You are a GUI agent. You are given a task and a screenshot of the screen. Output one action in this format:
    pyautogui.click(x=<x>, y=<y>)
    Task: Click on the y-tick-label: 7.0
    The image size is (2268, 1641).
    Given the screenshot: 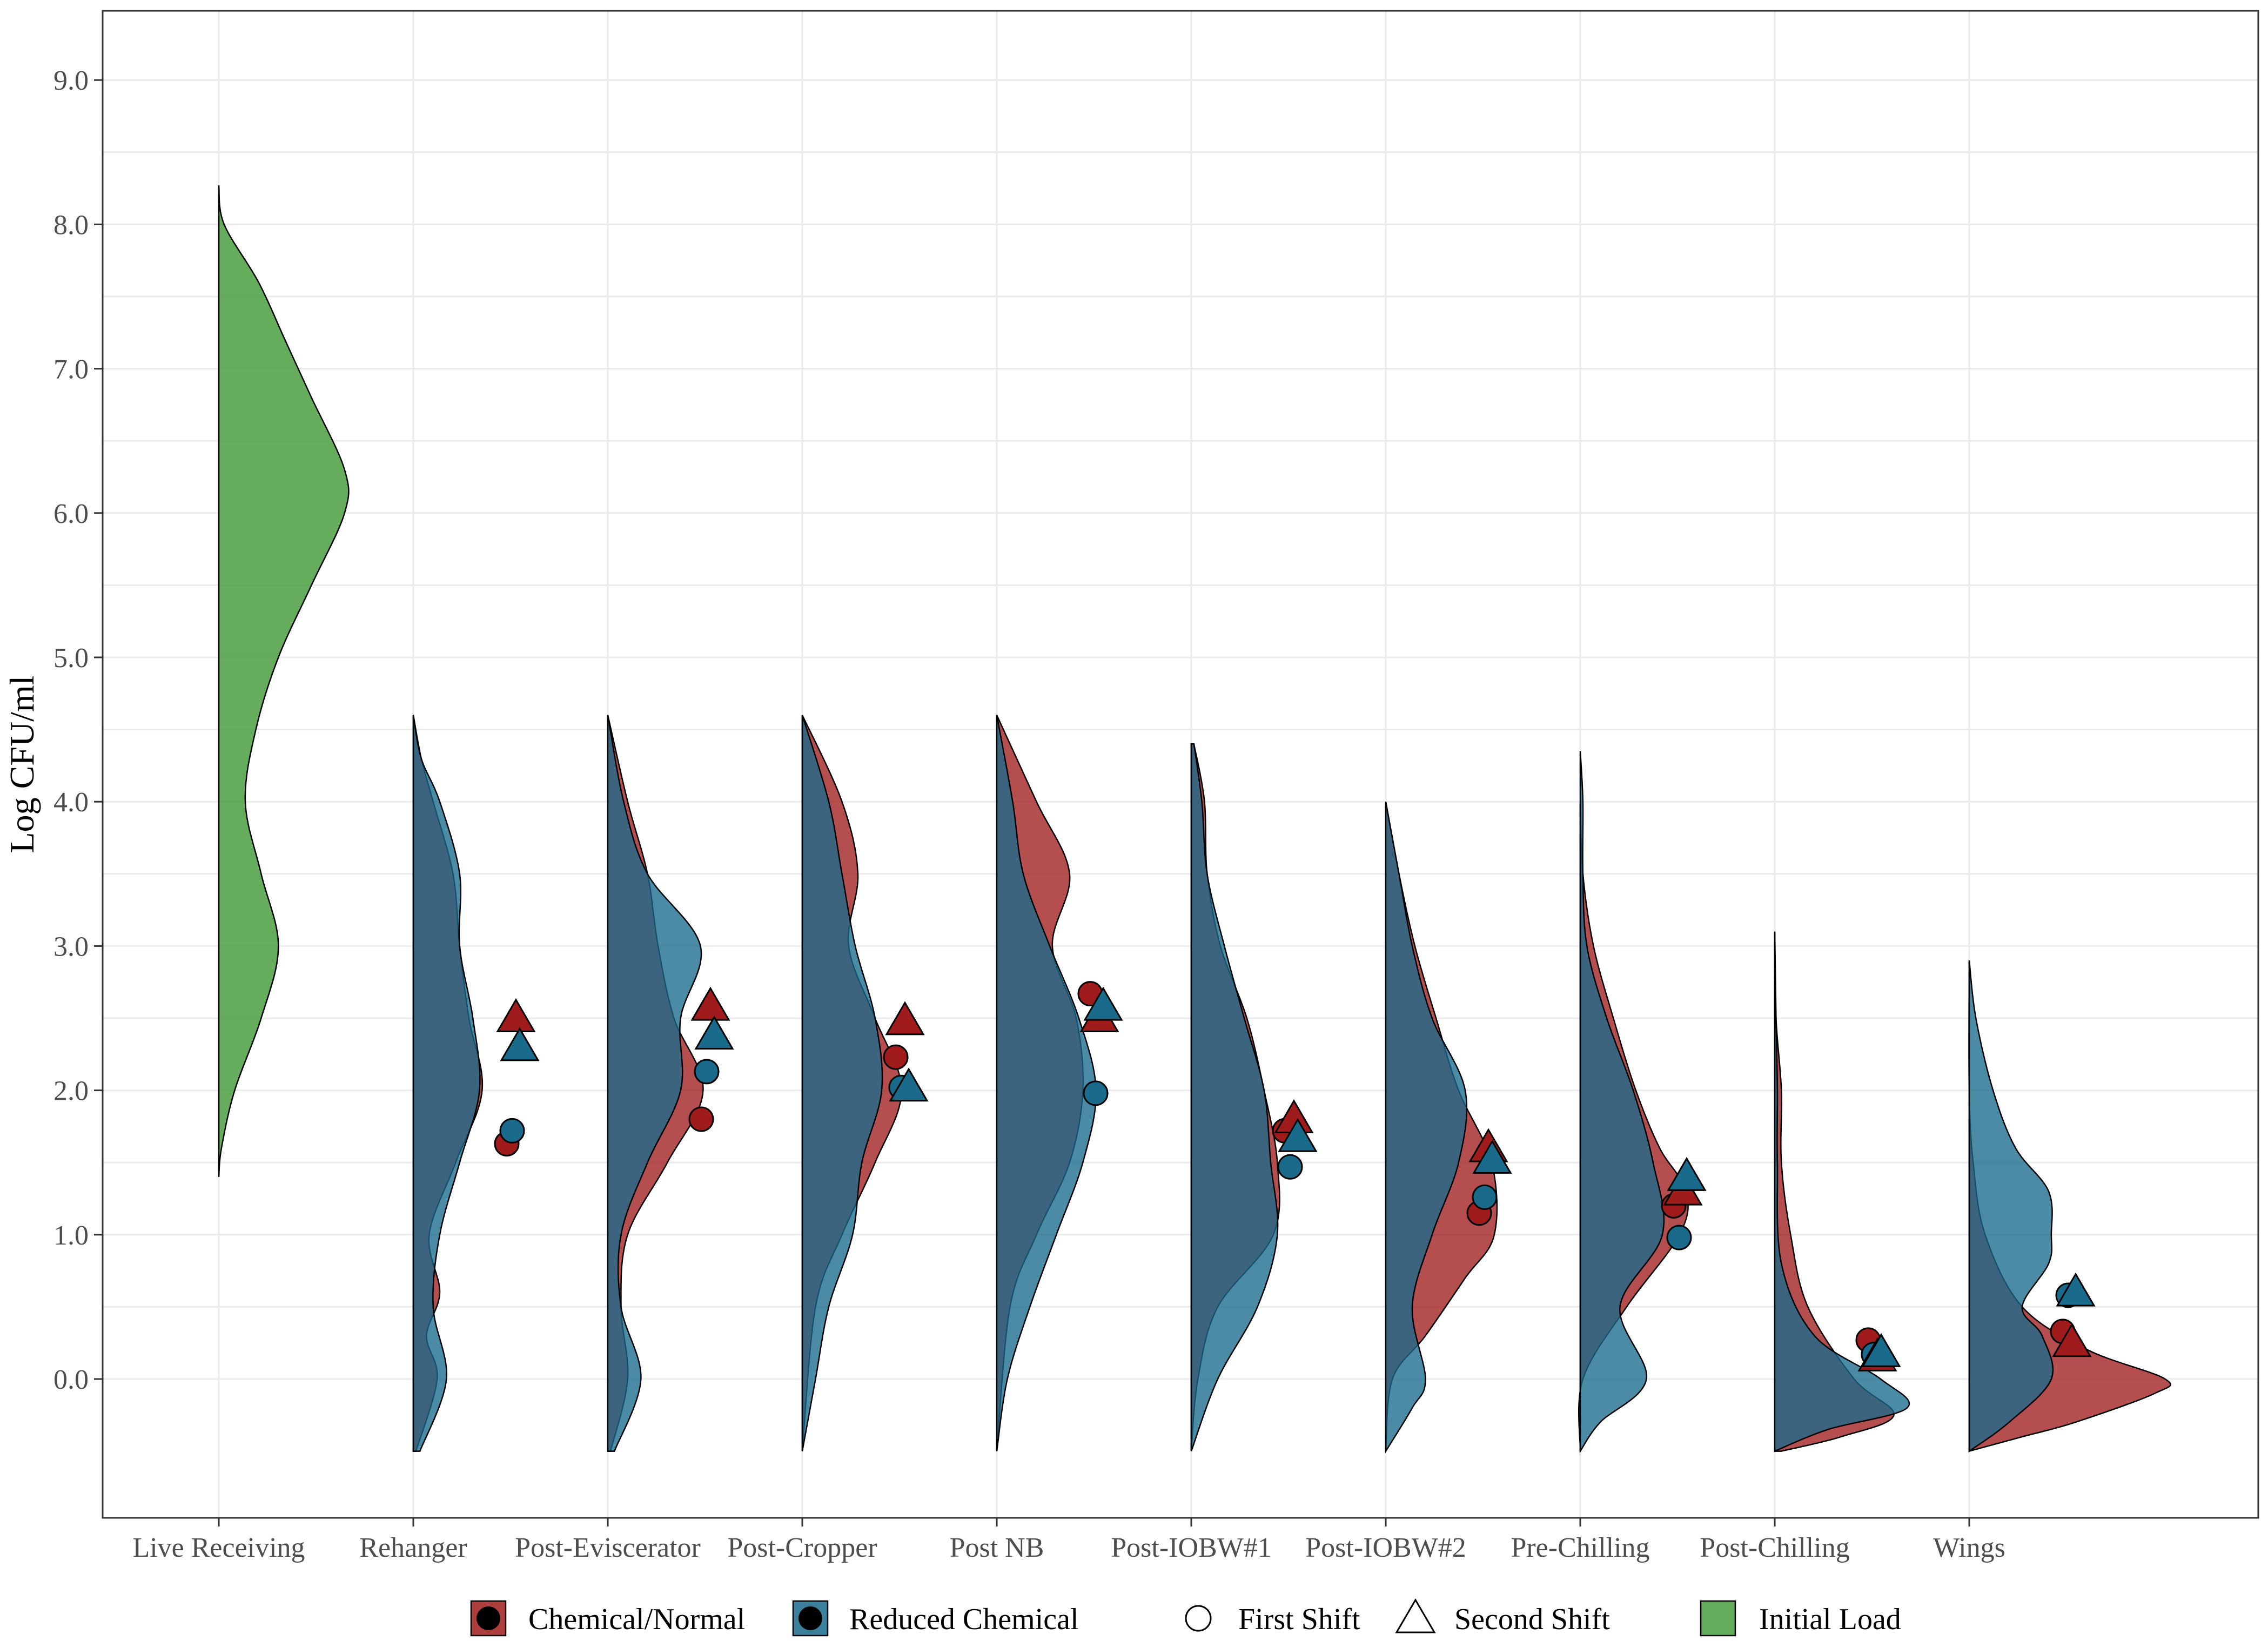 What is the action you would take?
    pyautogui.click(x=71, y=369)
    